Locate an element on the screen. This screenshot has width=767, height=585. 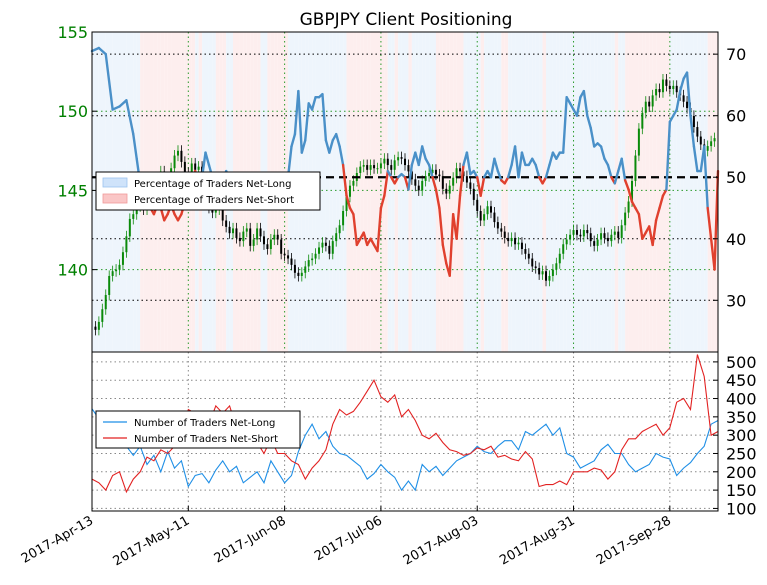
count-tick-label: 250 is located at coordinates (741, 453).